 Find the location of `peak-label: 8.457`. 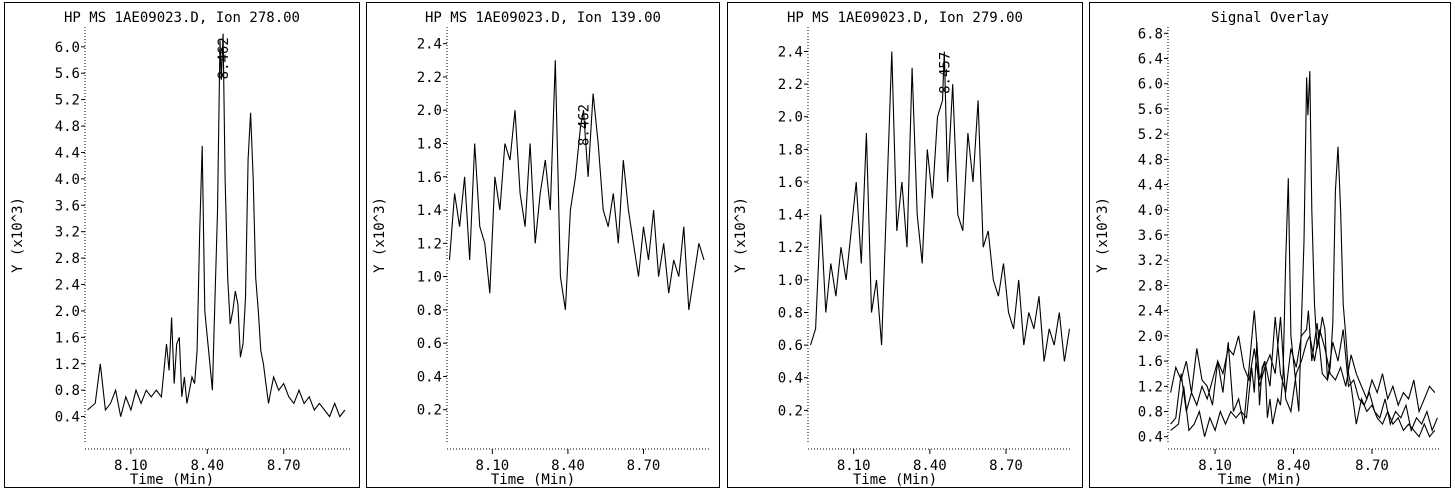

peak-label: 8.457 is located at coordinates (945, 73).